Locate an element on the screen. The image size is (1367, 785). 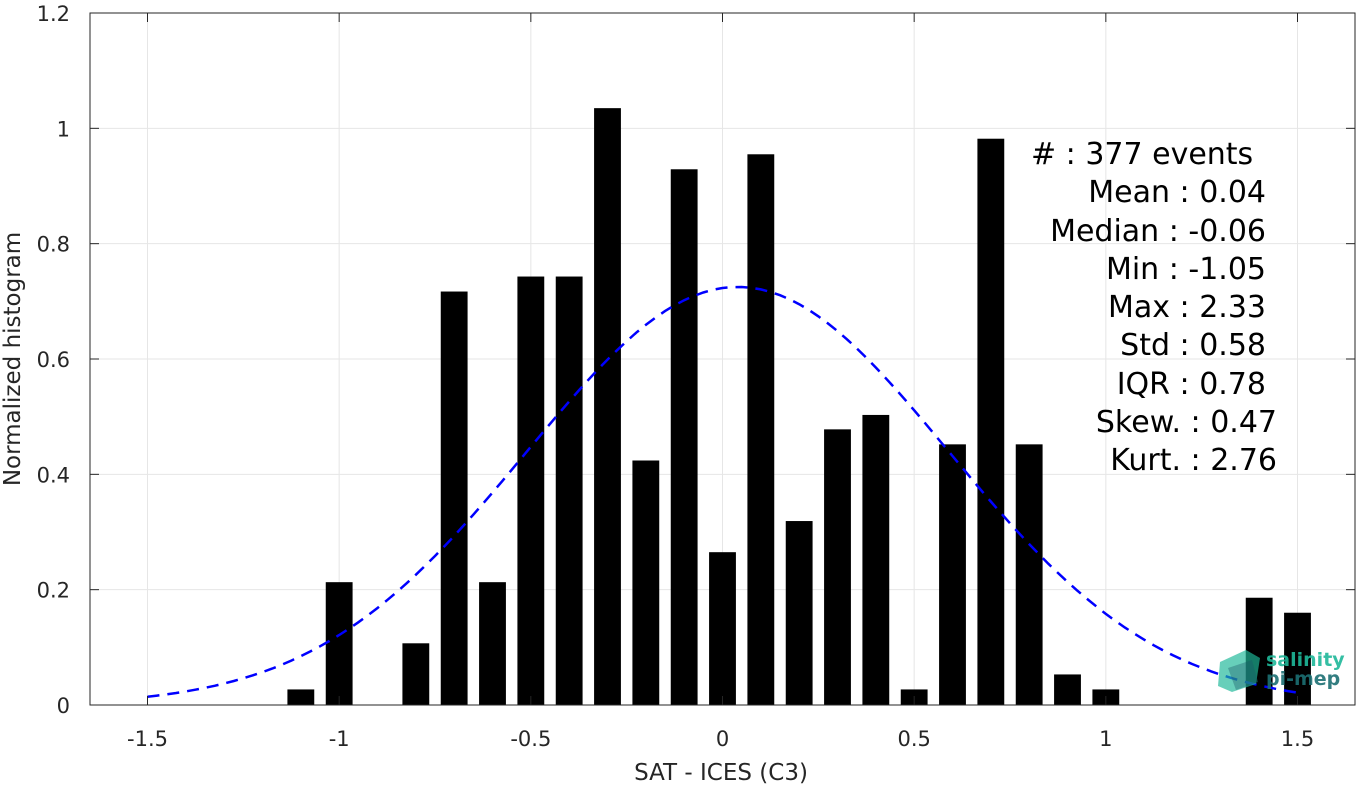
stat-max: Max : 2.33 is located at coordinates (1187, 307).